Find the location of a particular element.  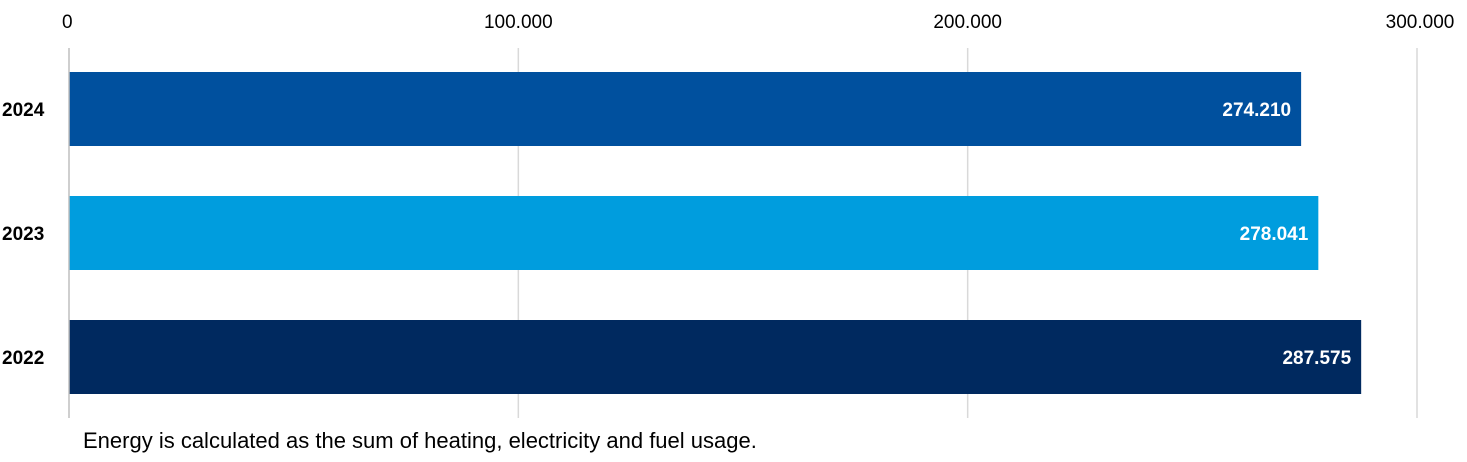

x-tick-label: 100.000 is located at coordinates (518, 22).